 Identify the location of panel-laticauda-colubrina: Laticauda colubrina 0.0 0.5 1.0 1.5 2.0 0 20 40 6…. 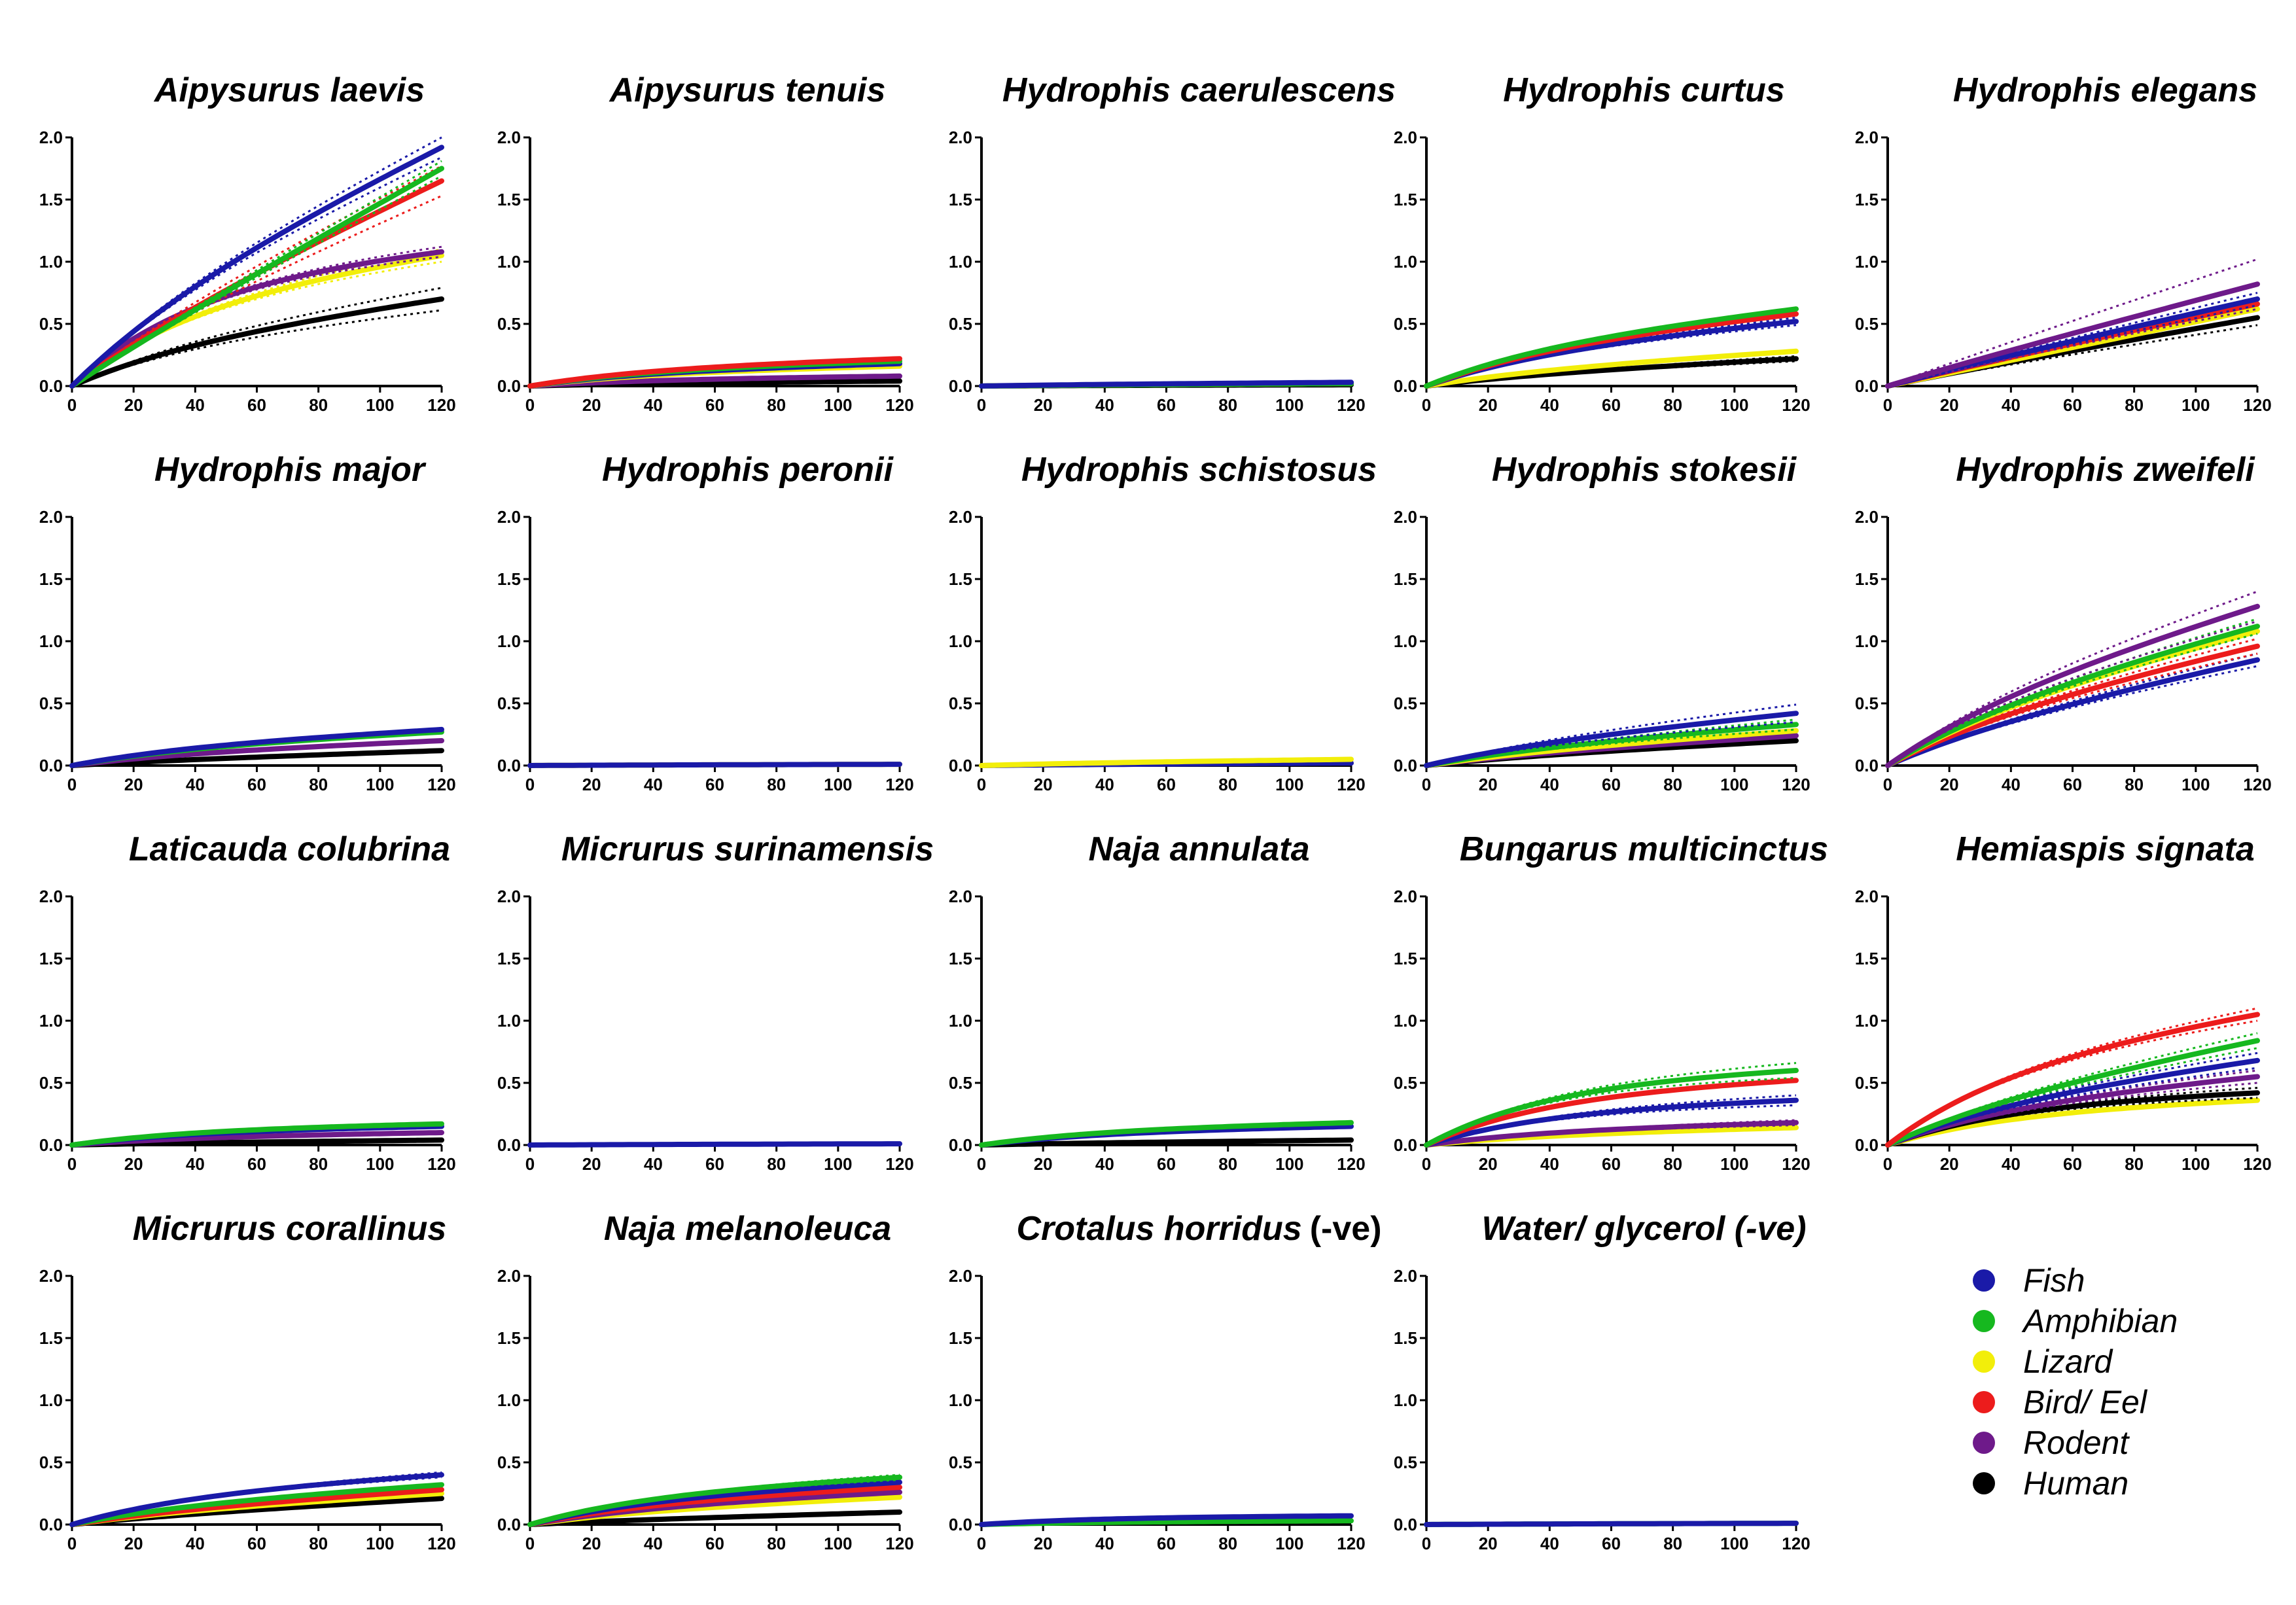
(247, 1002).